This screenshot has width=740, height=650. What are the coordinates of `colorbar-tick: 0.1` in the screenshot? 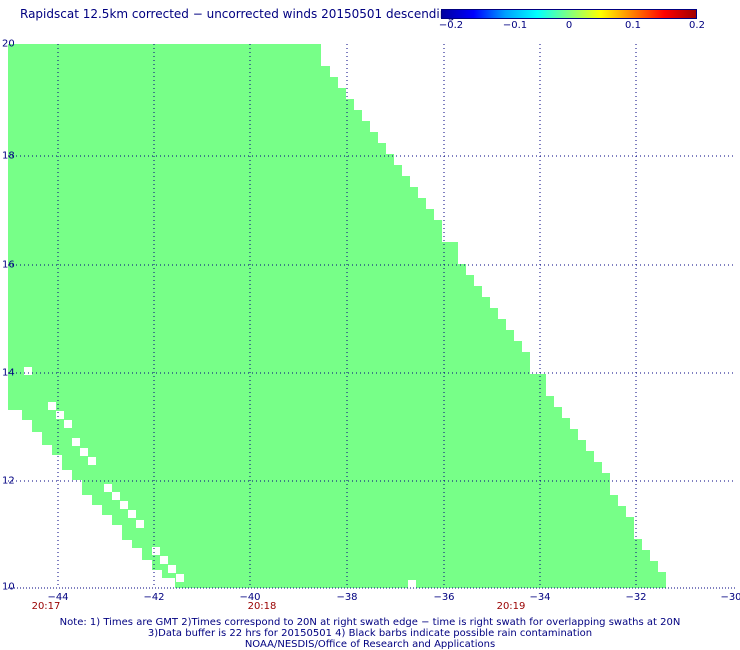 It's located at (633, 25).